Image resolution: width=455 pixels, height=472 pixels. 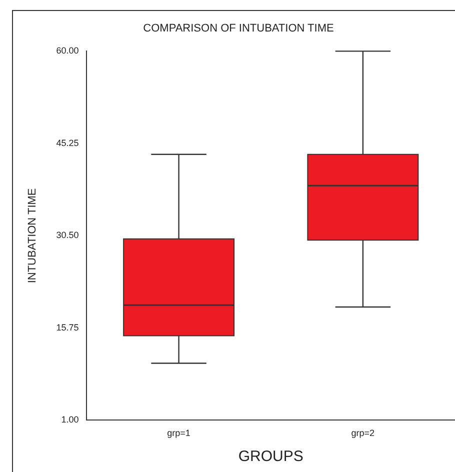 What do you see at coordinates (67, 235) in the screenshot?
I see `y-tick-label: 30.50` at bounding box center [67, 235].